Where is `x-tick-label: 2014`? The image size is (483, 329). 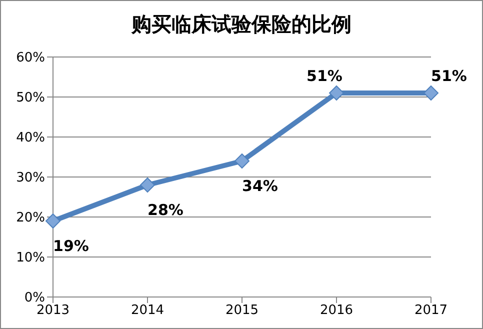
x-tick-label: 2014 is located at coordinates (147, 310).